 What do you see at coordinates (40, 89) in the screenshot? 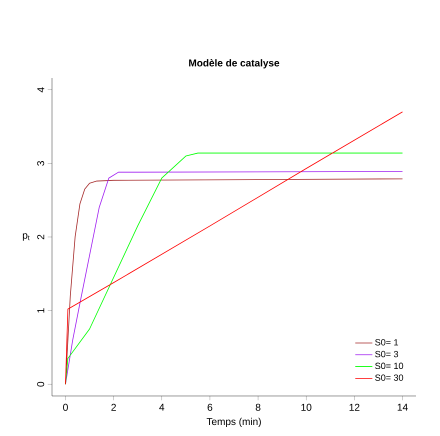
I see `y-tick-label: 4` at bounding box center [40, 89].